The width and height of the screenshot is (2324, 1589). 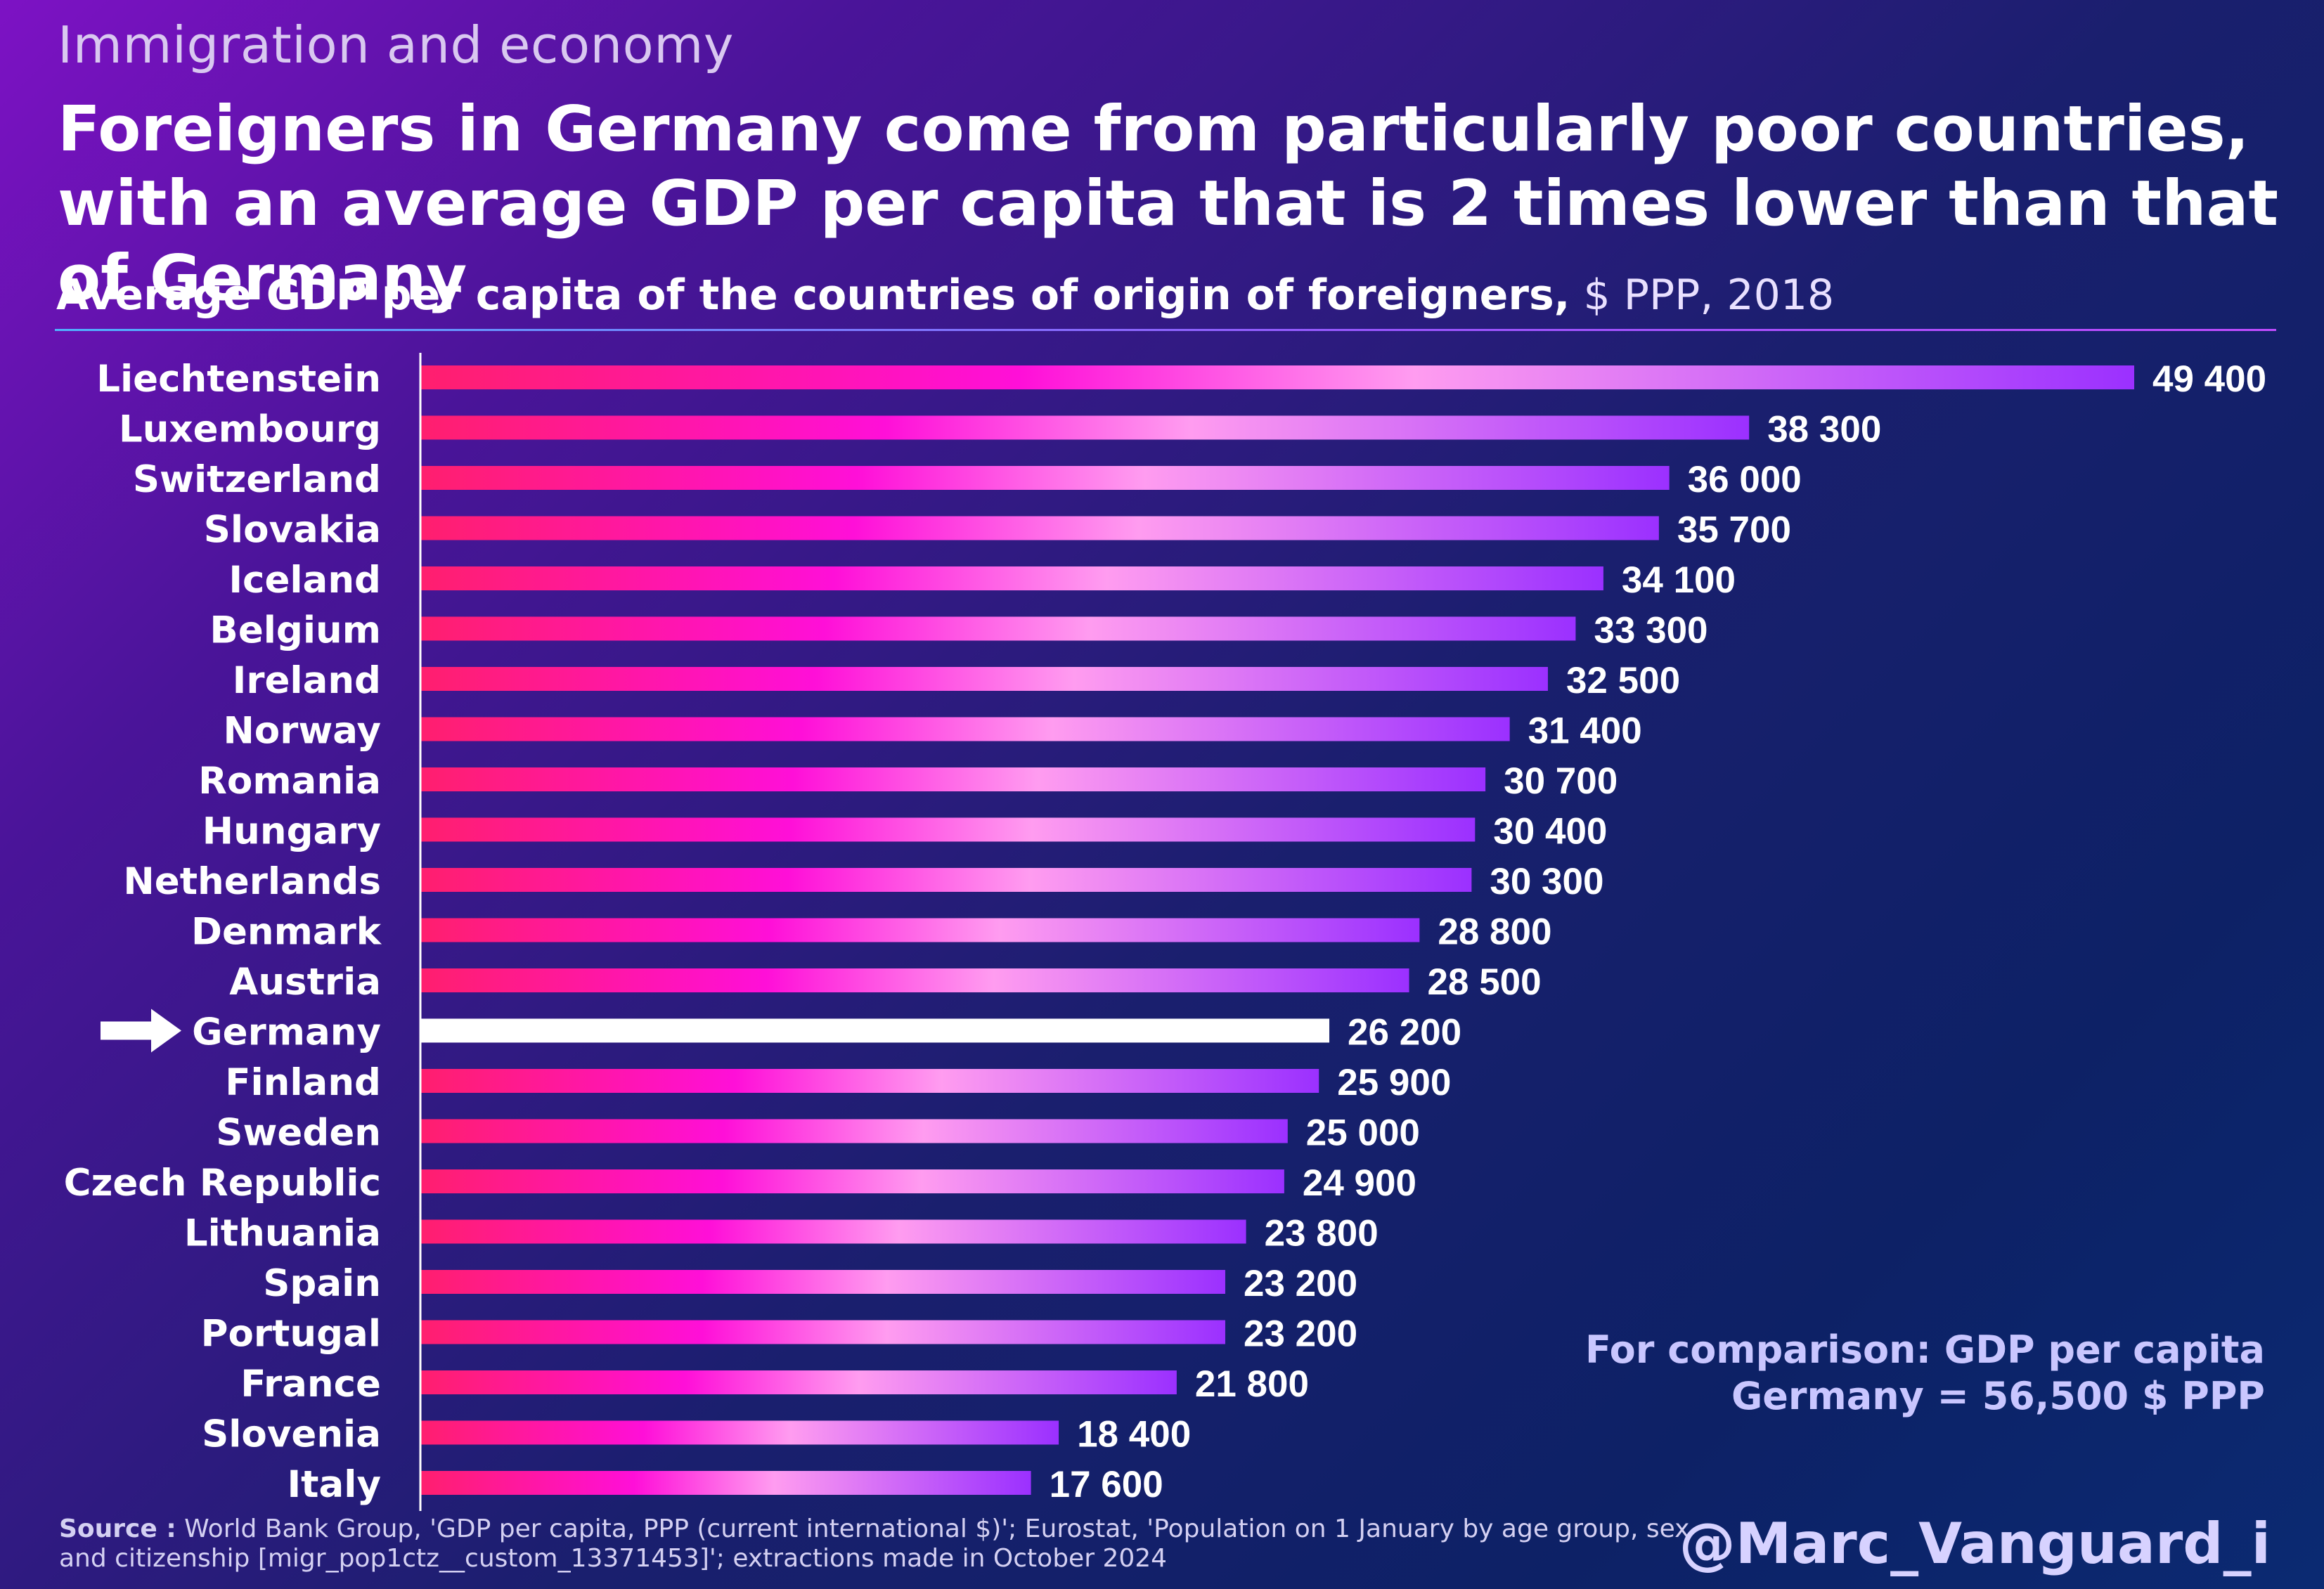 What do you see at coordinates (1975, 1544) in the screenshot?
I see `author-handle: @Marc_Vanguard_i` at bounding box center [1975, 1544].